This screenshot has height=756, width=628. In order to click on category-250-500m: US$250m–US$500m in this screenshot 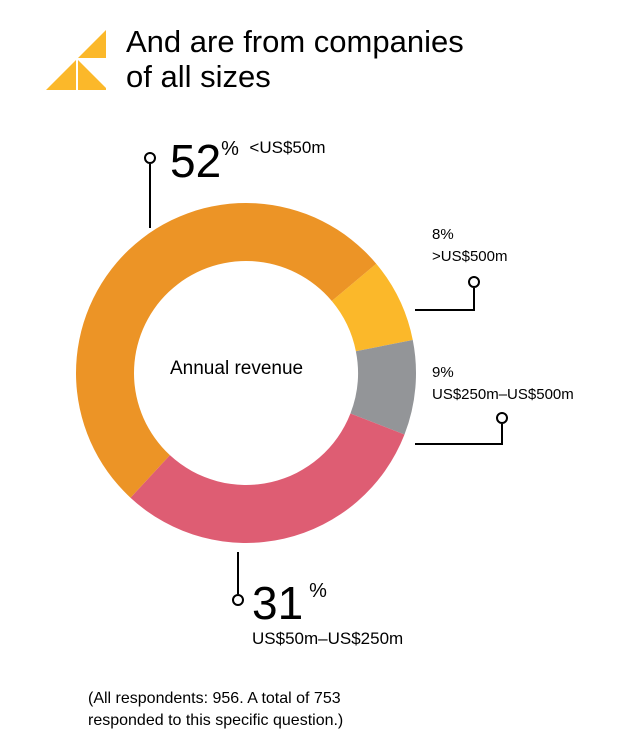, I will do `click(503, 394)`.